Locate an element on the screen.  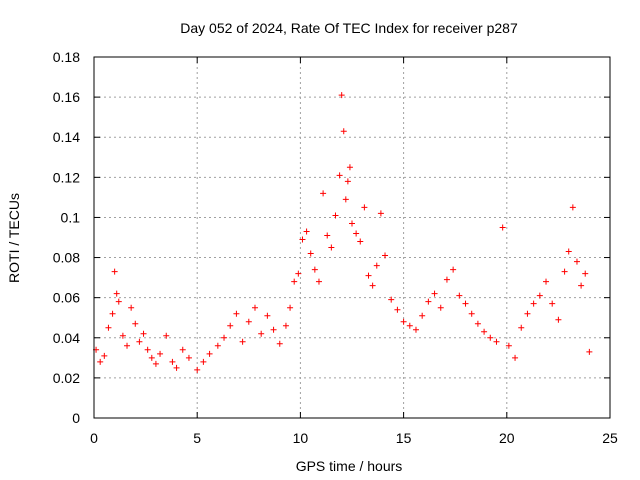
y-tick-label: 0 is located at coordinates (76, 418).